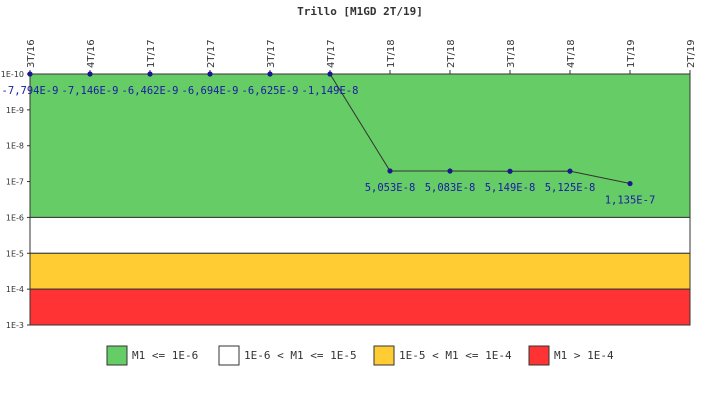  What do you see at coordinates (90, 91) in the screenshot?
I see `data-label: -7,146E-9` at bounding box center [90, 91].